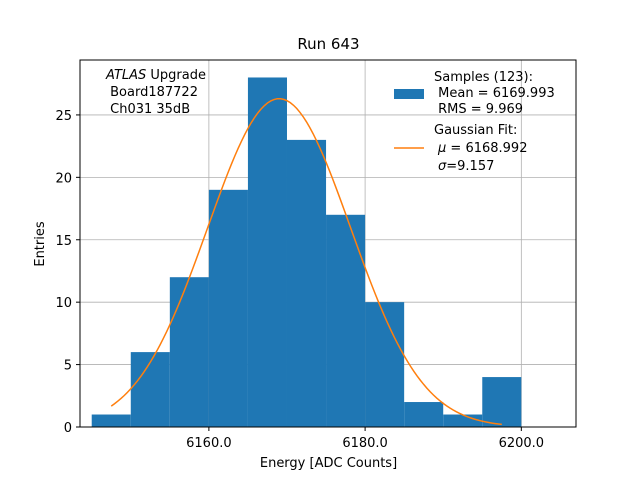  I want to click on y-tick-label: 0, so click(68, 428).